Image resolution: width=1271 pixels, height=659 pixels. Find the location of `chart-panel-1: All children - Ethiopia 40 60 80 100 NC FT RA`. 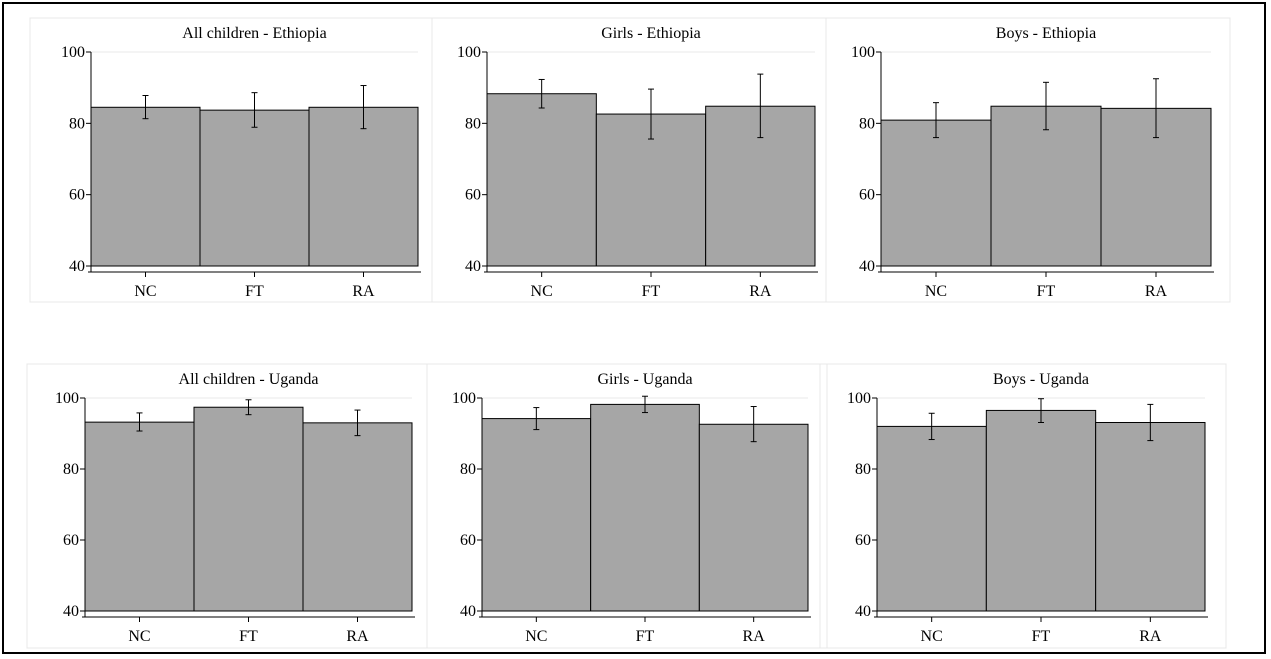

chart-panel-1: All children - Ethiopia 40 60 80 100 NC FT RA is located at coordinates (231, 160).